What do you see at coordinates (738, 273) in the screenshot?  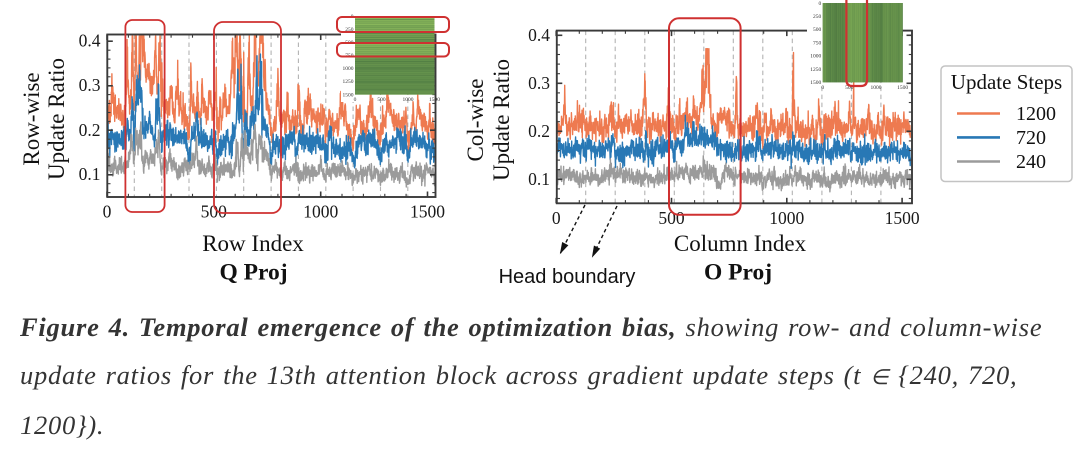 I see `svg-text: O Proj` at bounding box center [738, 273].